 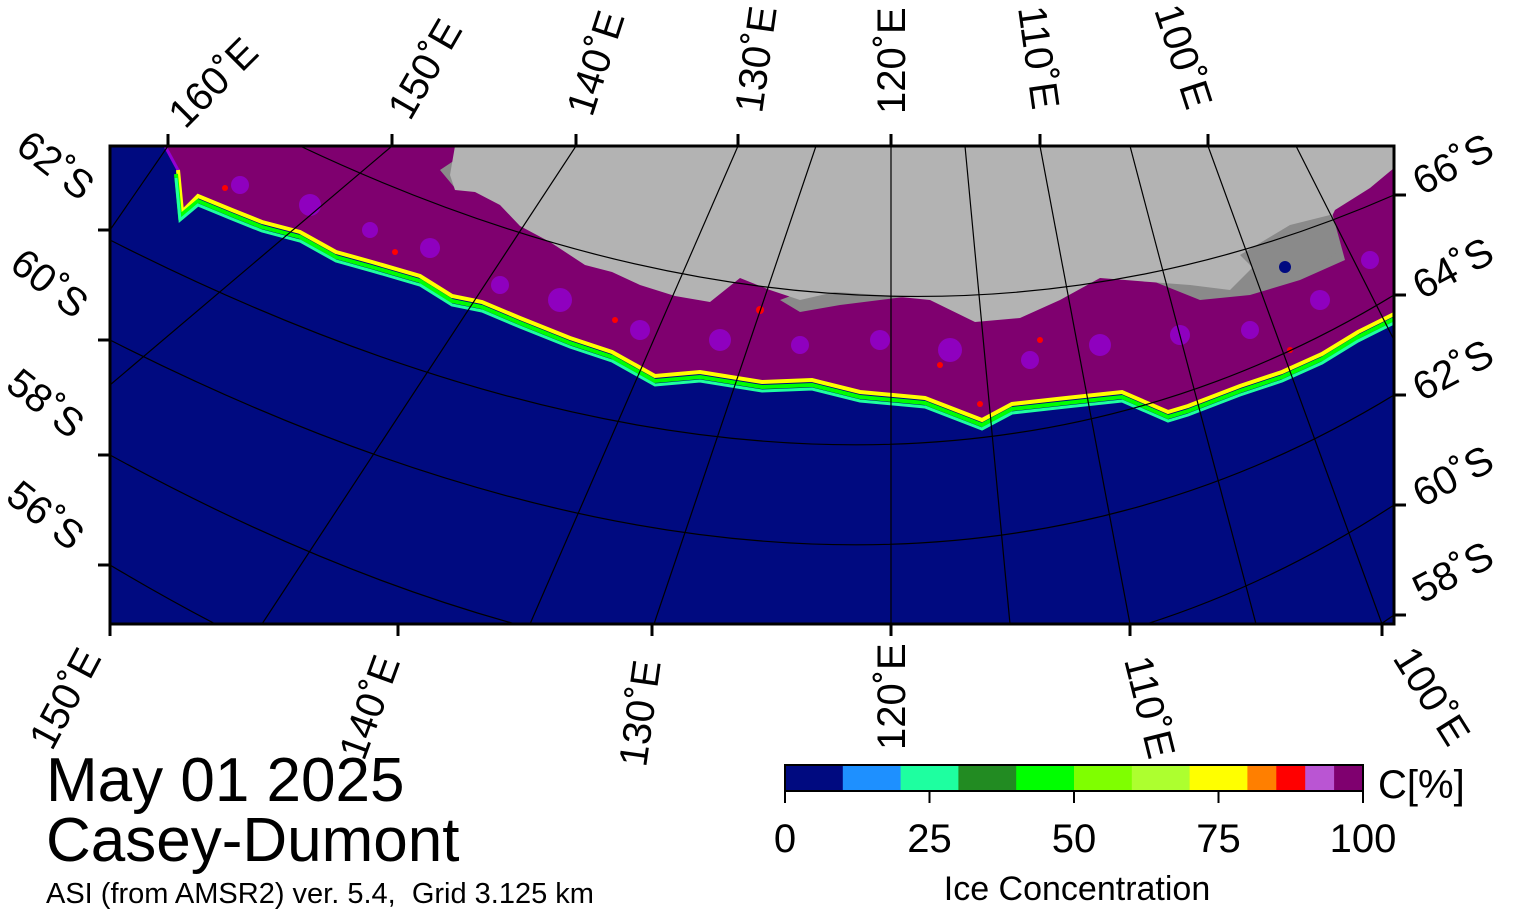 I want to click on right-parallel-label: 60˚S, so click(x=1453, y=476).